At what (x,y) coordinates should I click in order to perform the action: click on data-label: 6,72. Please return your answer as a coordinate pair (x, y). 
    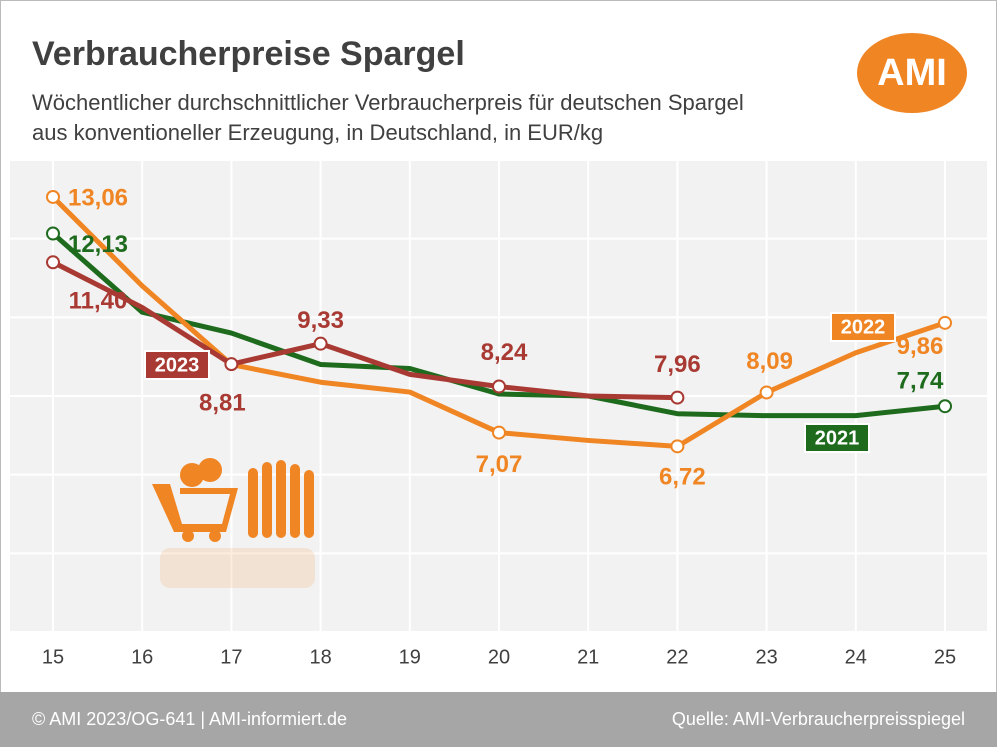
    Looking at the image, I should click on (682, 477).